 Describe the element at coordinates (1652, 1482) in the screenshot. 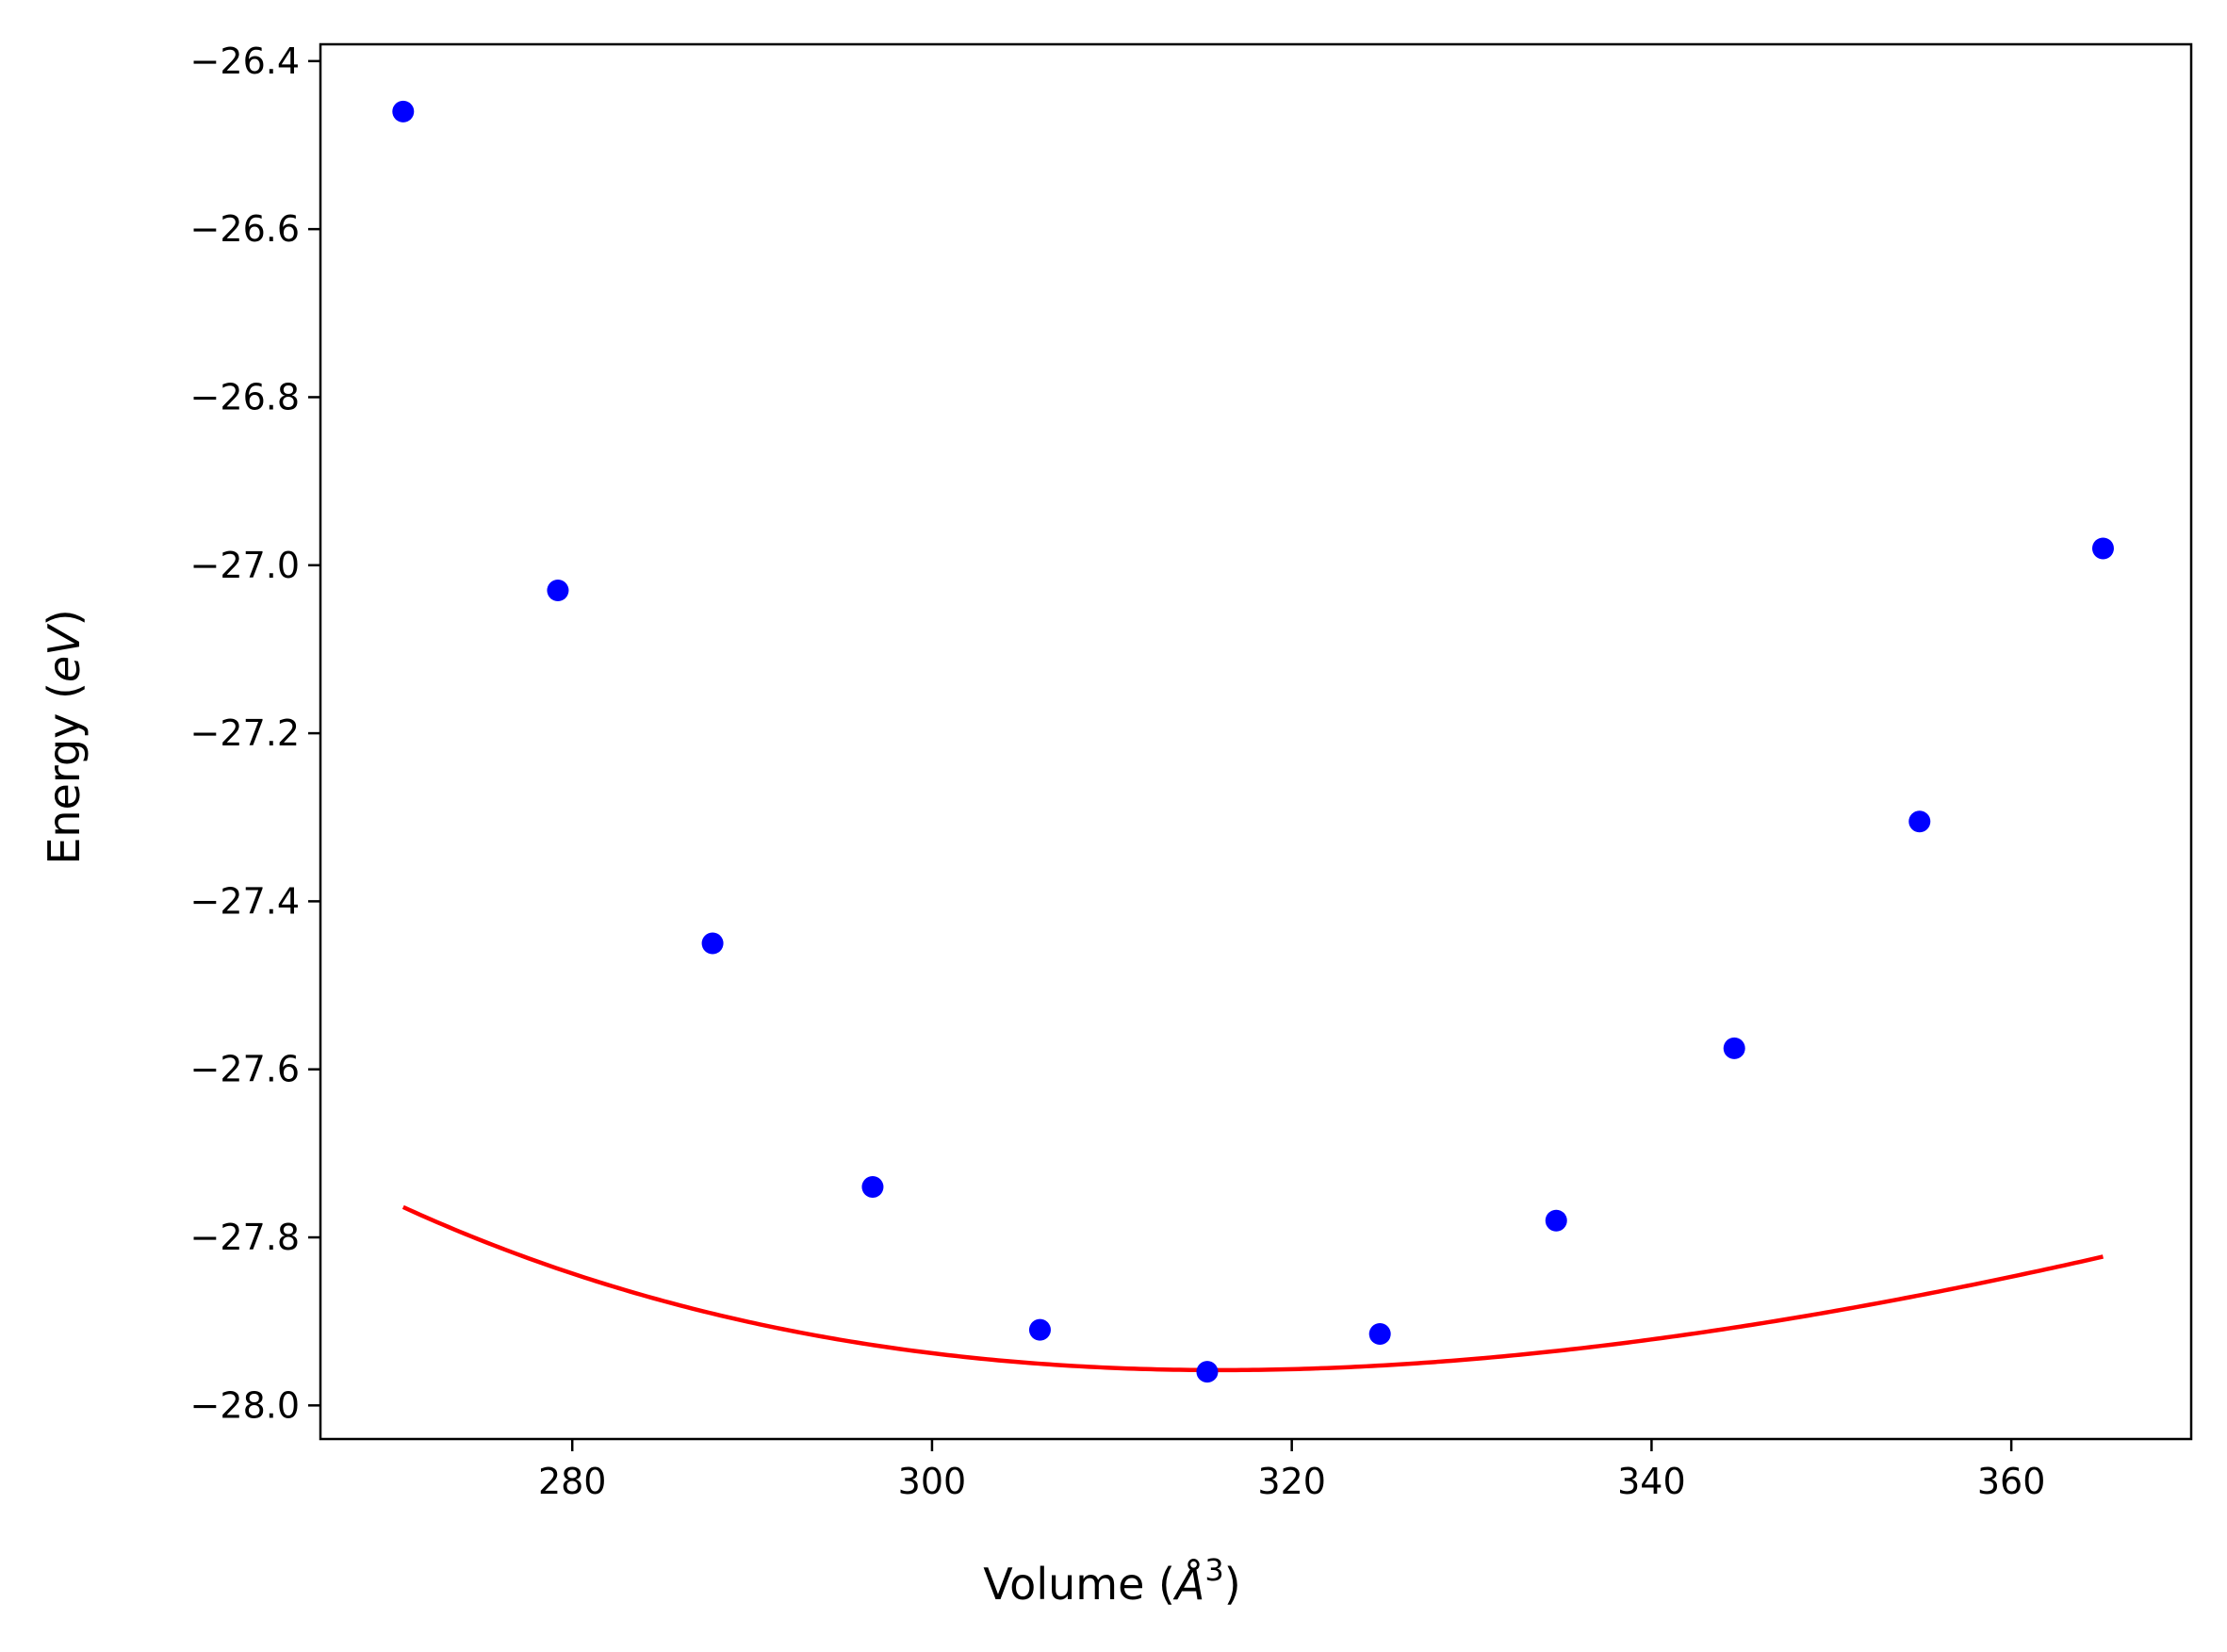

I see `x-tick-label: 340` at that location.